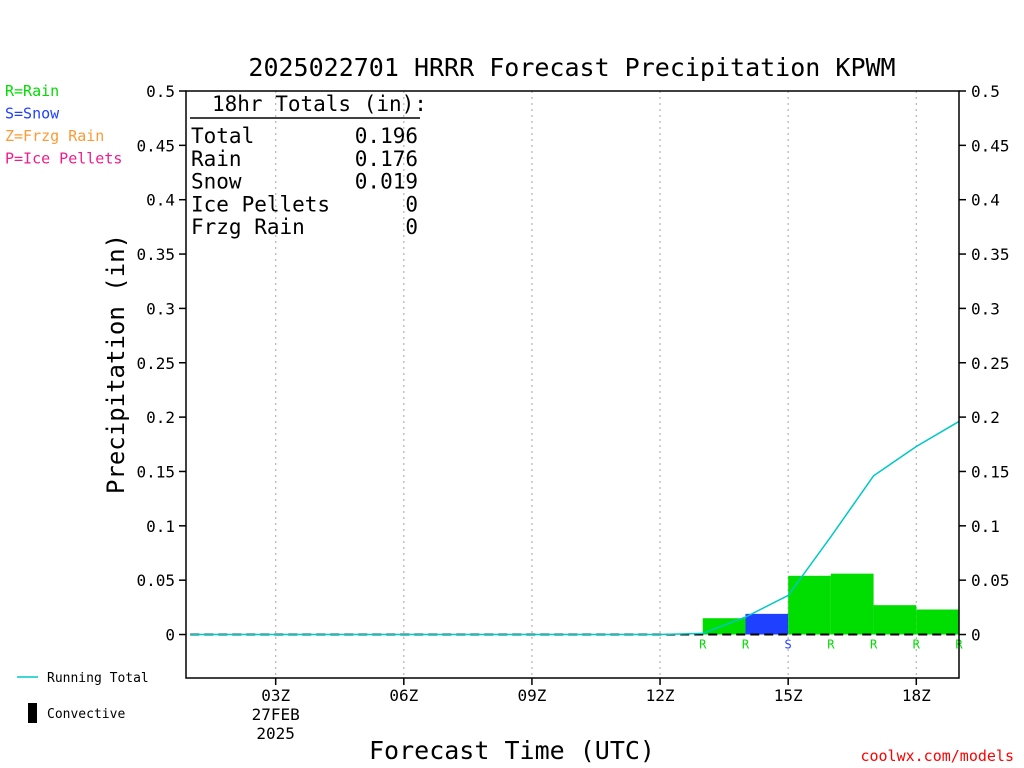  What do you see at coordinates (63, 159) in the screenshot?
I see `precip-type-legend-item: P=Ice Pellets` at bounding box center [63, 159].